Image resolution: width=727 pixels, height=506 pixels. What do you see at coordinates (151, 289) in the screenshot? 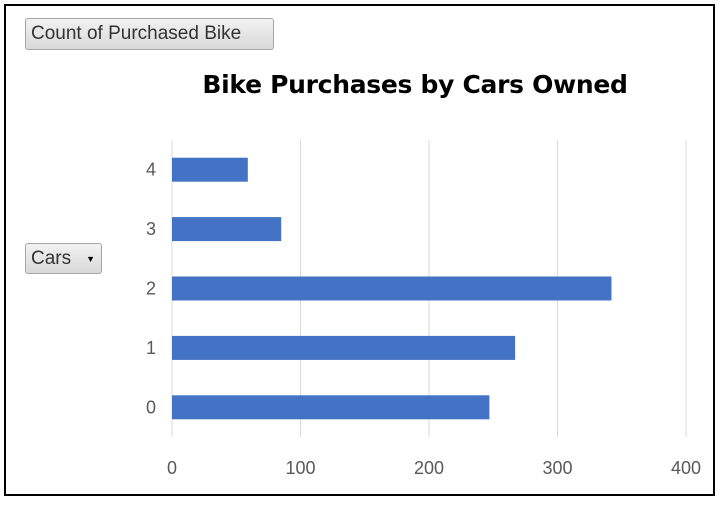
I see `y-tick-label: 2` at bounding box center [151, 289].